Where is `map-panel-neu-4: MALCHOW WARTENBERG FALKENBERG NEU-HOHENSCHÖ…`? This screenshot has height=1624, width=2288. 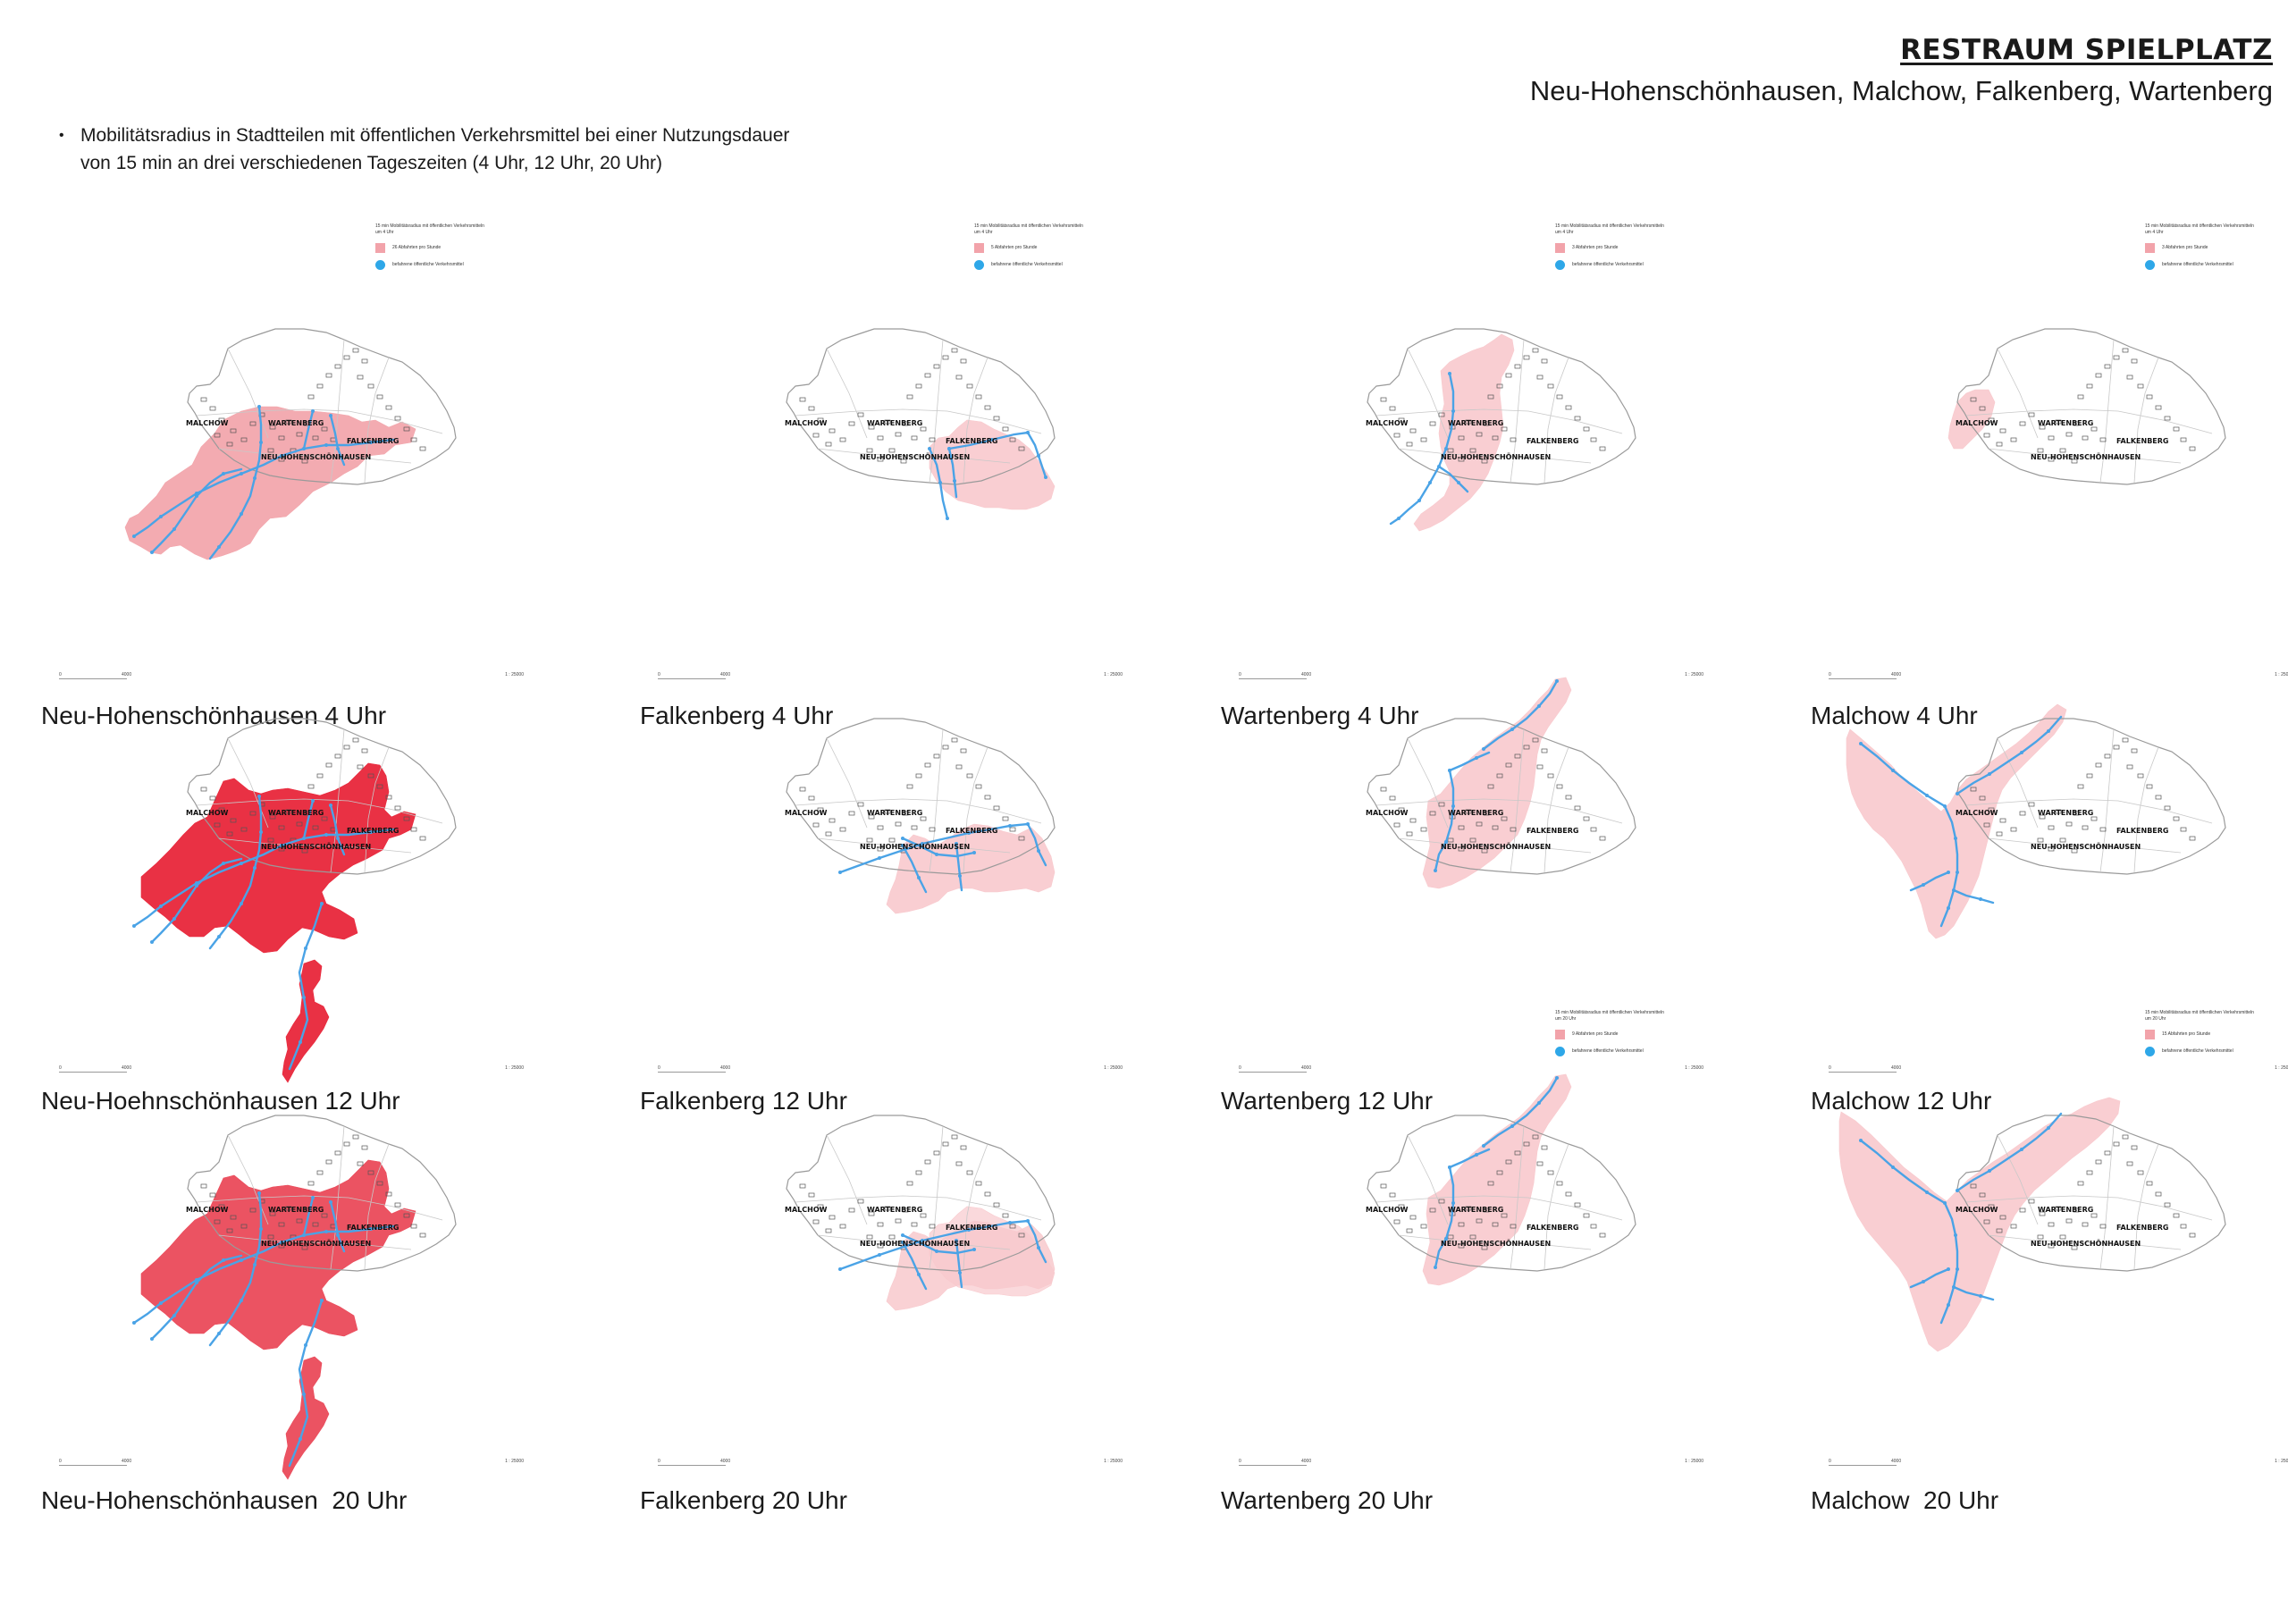
map-panel-neu-4: MALCHOW WARTENBERG FALKENBERG NEU-HOHENSCHÖ… is located at coordinates (313, 472).